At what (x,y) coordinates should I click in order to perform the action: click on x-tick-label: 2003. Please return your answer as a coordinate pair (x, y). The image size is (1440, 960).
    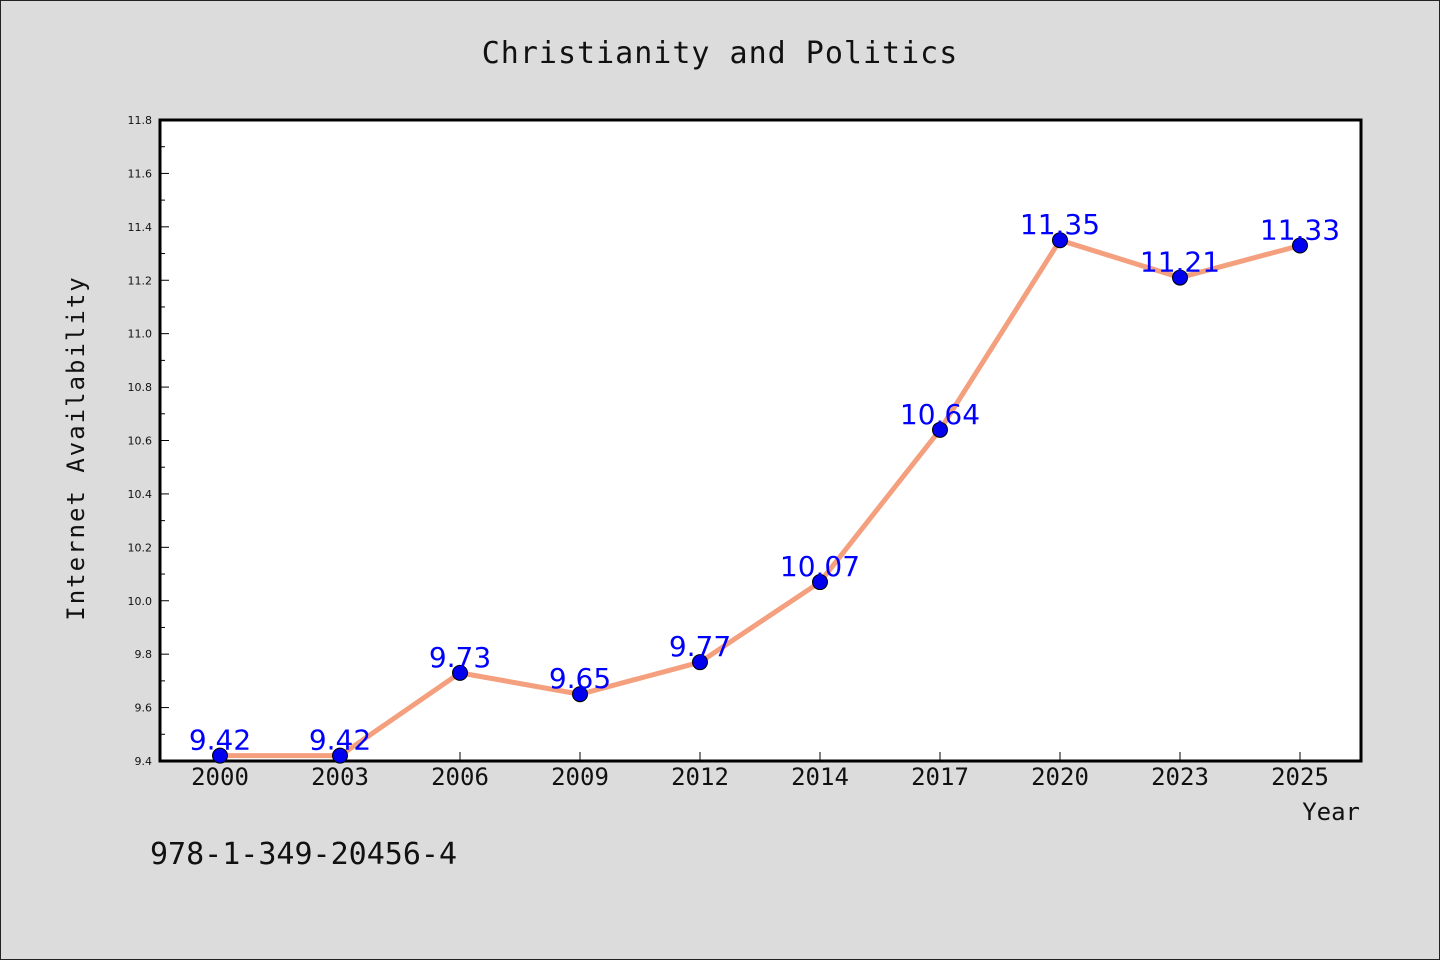
    Looking at the image, I should click on (340, 777).